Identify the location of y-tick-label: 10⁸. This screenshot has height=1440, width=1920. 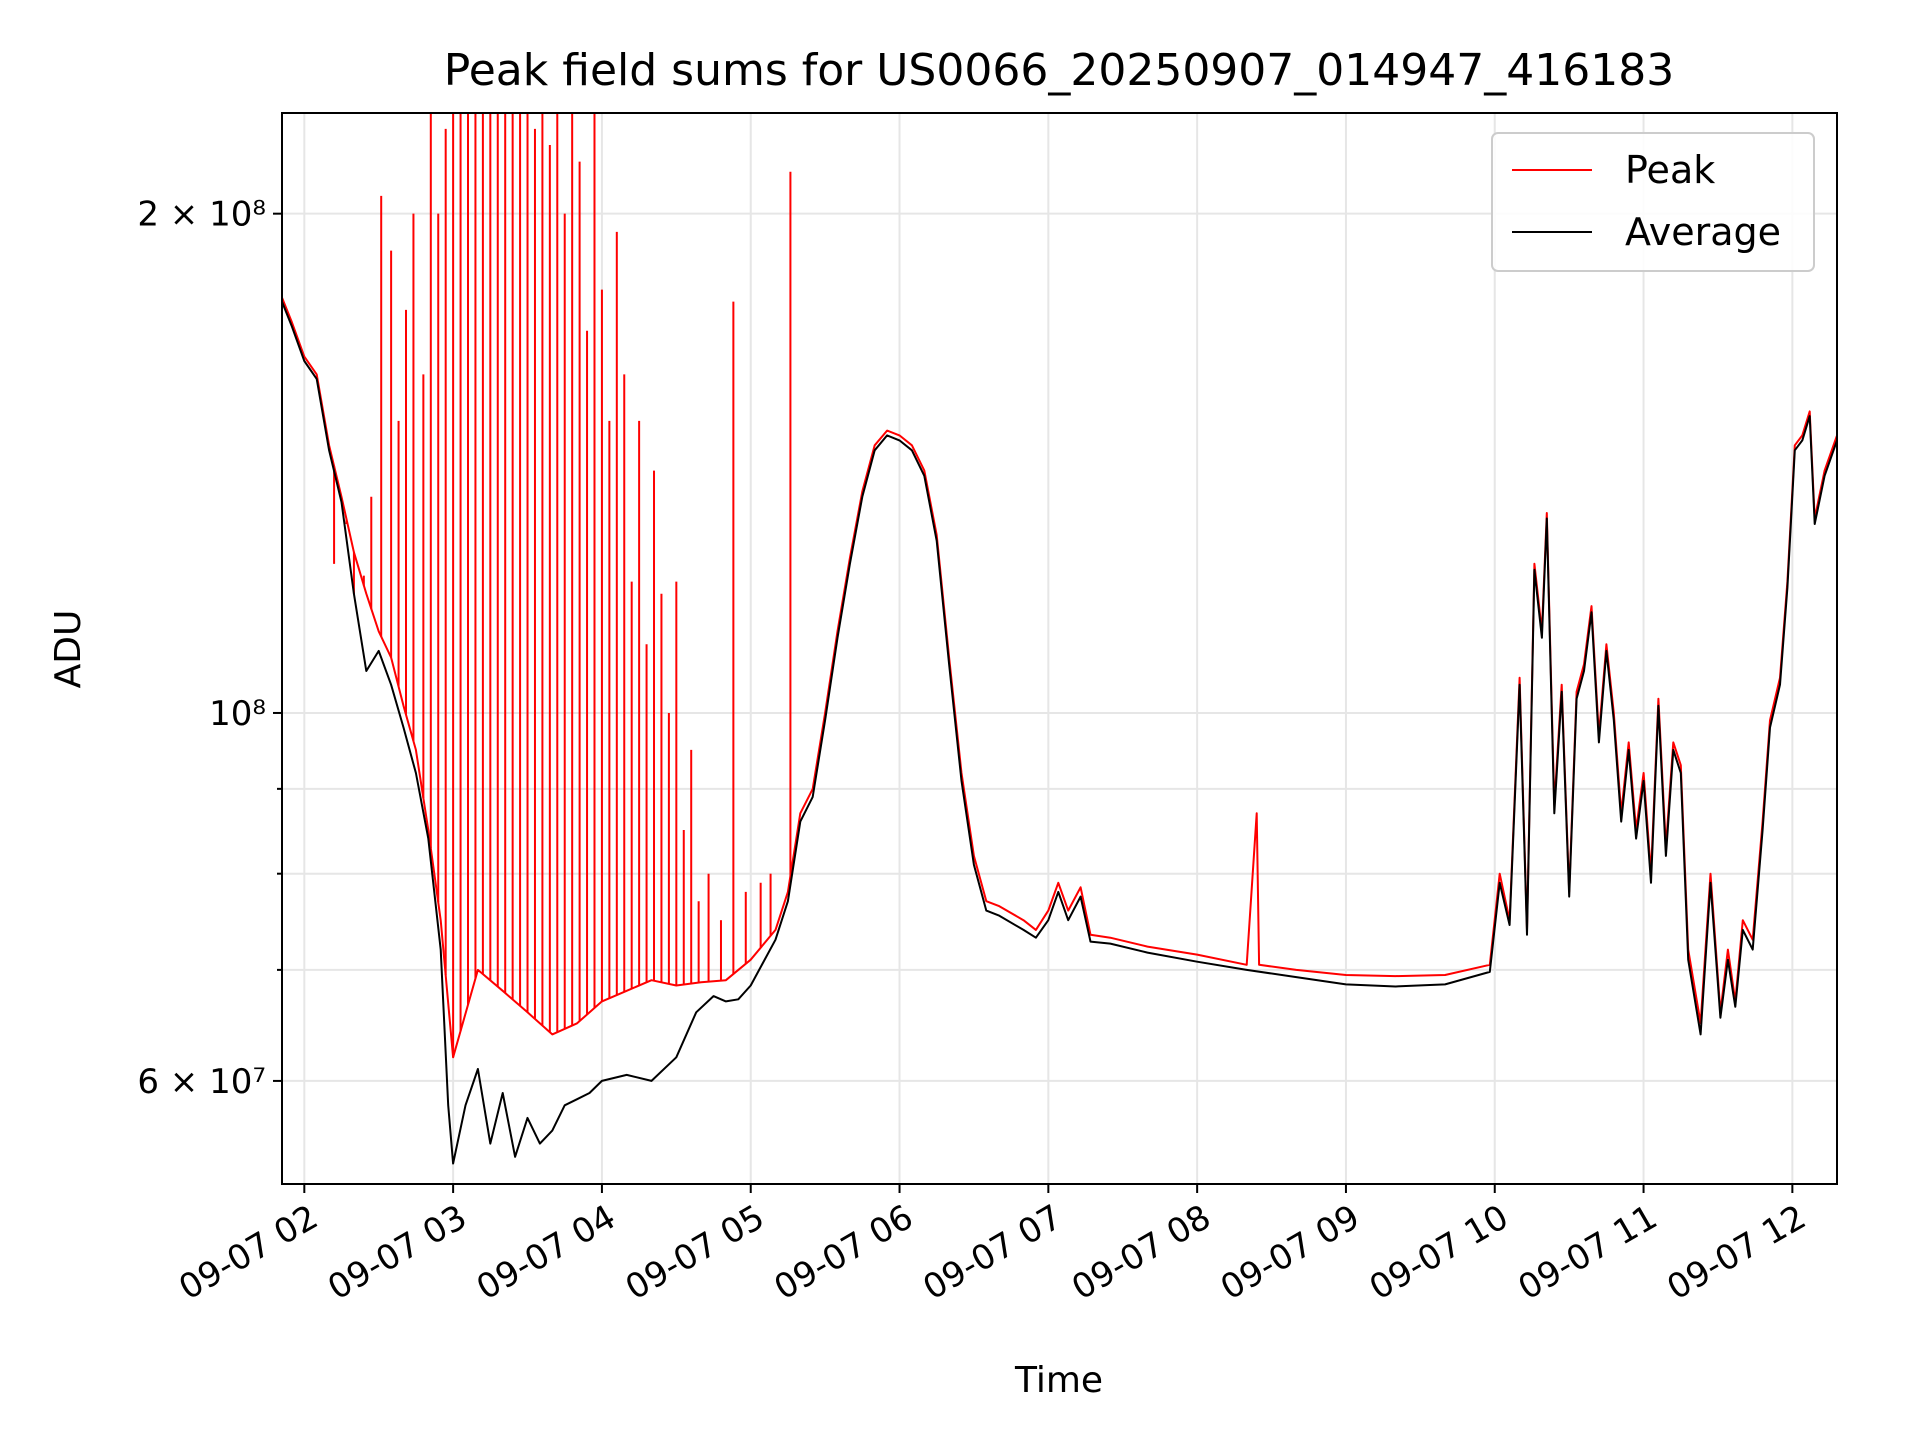
(237, 714).